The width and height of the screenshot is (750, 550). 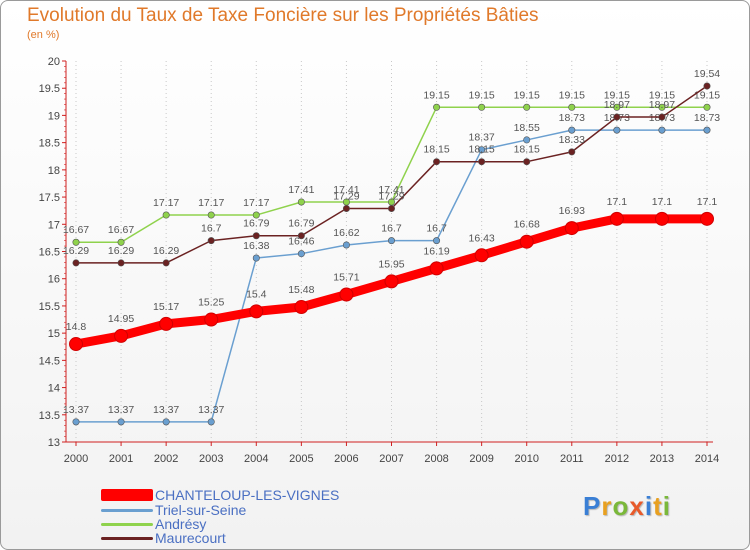 I want to click on data-label: 16.43, so click(x=482, y=238).